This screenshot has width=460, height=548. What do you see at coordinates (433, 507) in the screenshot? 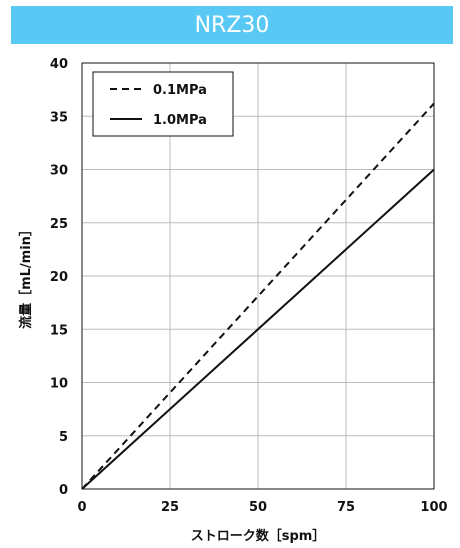
I see `x-tick-label: 100` at bounding box center [433, 507].